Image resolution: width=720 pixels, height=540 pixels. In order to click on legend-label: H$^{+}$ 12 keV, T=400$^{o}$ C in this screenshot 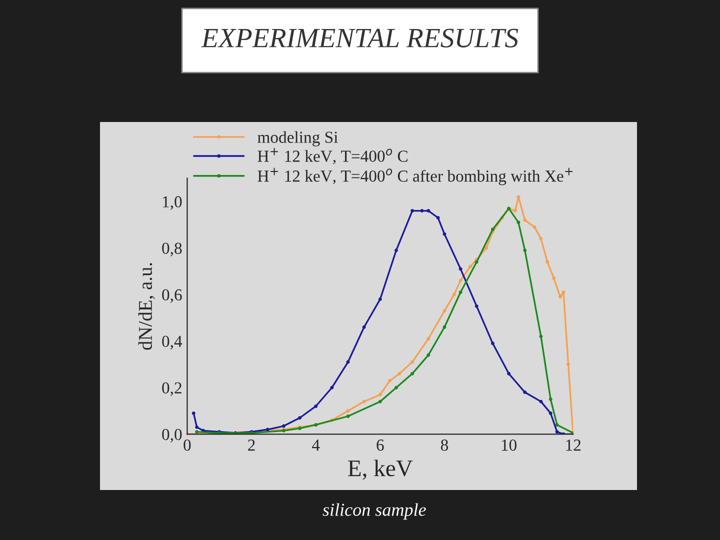, I will do `click(333, 156)`.